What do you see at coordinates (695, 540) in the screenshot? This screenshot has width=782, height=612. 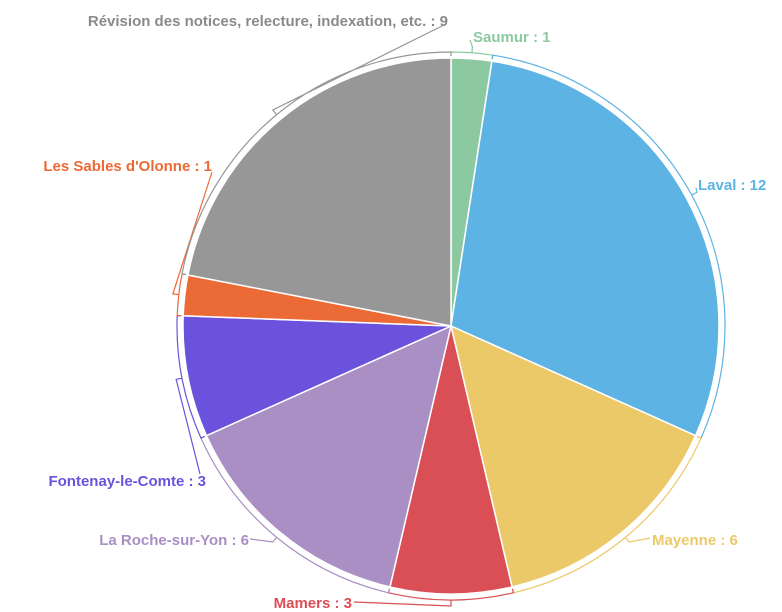 I see `slice-label: Mayenne : 6` at bounding box center [695, 540].